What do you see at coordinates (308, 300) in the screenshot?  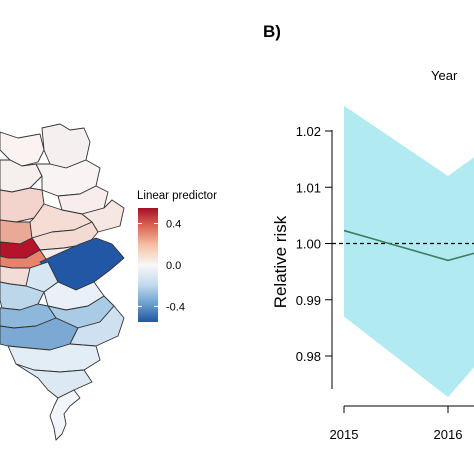 I see `y-tick-label: 0.99` at bounding box center [308, 300].